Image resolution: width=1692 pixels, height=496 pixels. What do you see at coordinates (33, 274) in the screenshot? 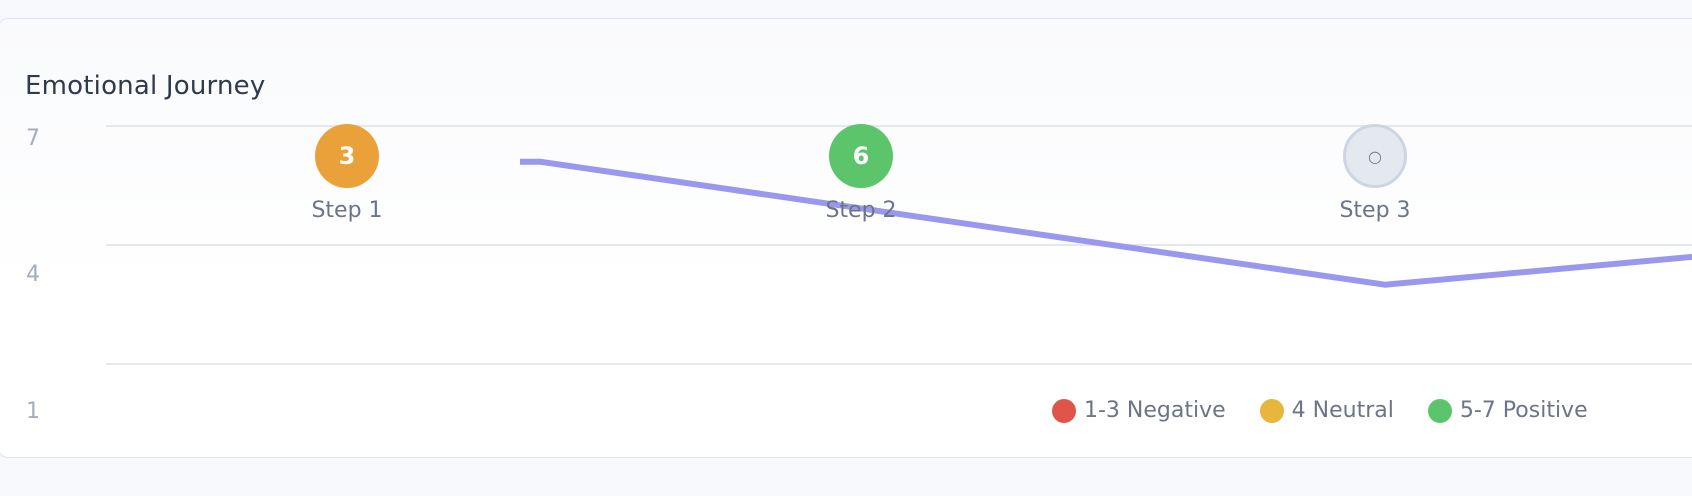
I see `y-tick-4: 4` at bounding box center [33, 274].